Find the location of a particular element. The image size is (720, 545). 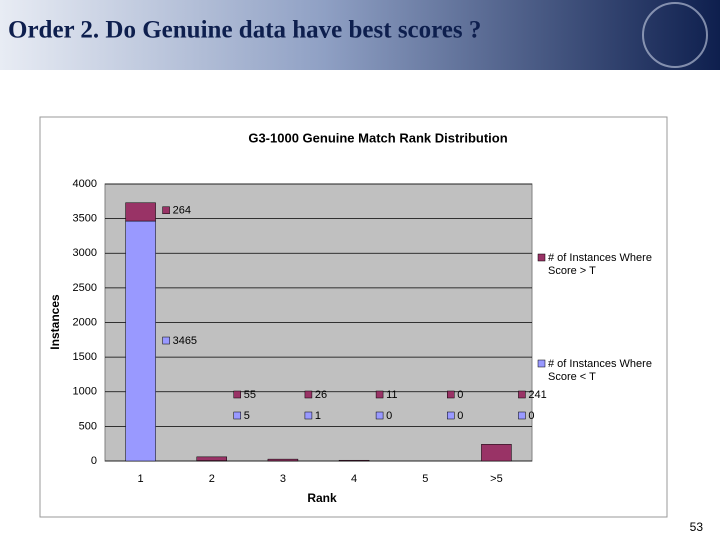

y-tick-label: 1000 is located at coordinates (85, 392).